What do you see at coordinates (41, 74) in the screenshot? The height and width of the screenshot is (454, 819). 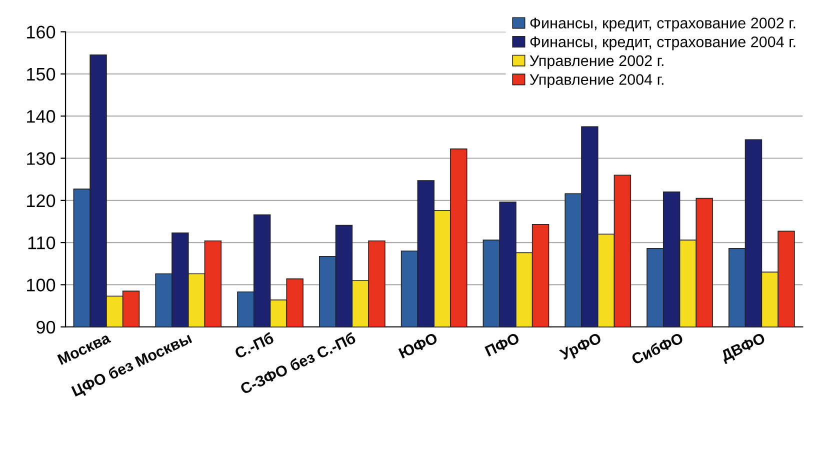 I see `y-tick-label: 150` at bounding box center [41, 74].